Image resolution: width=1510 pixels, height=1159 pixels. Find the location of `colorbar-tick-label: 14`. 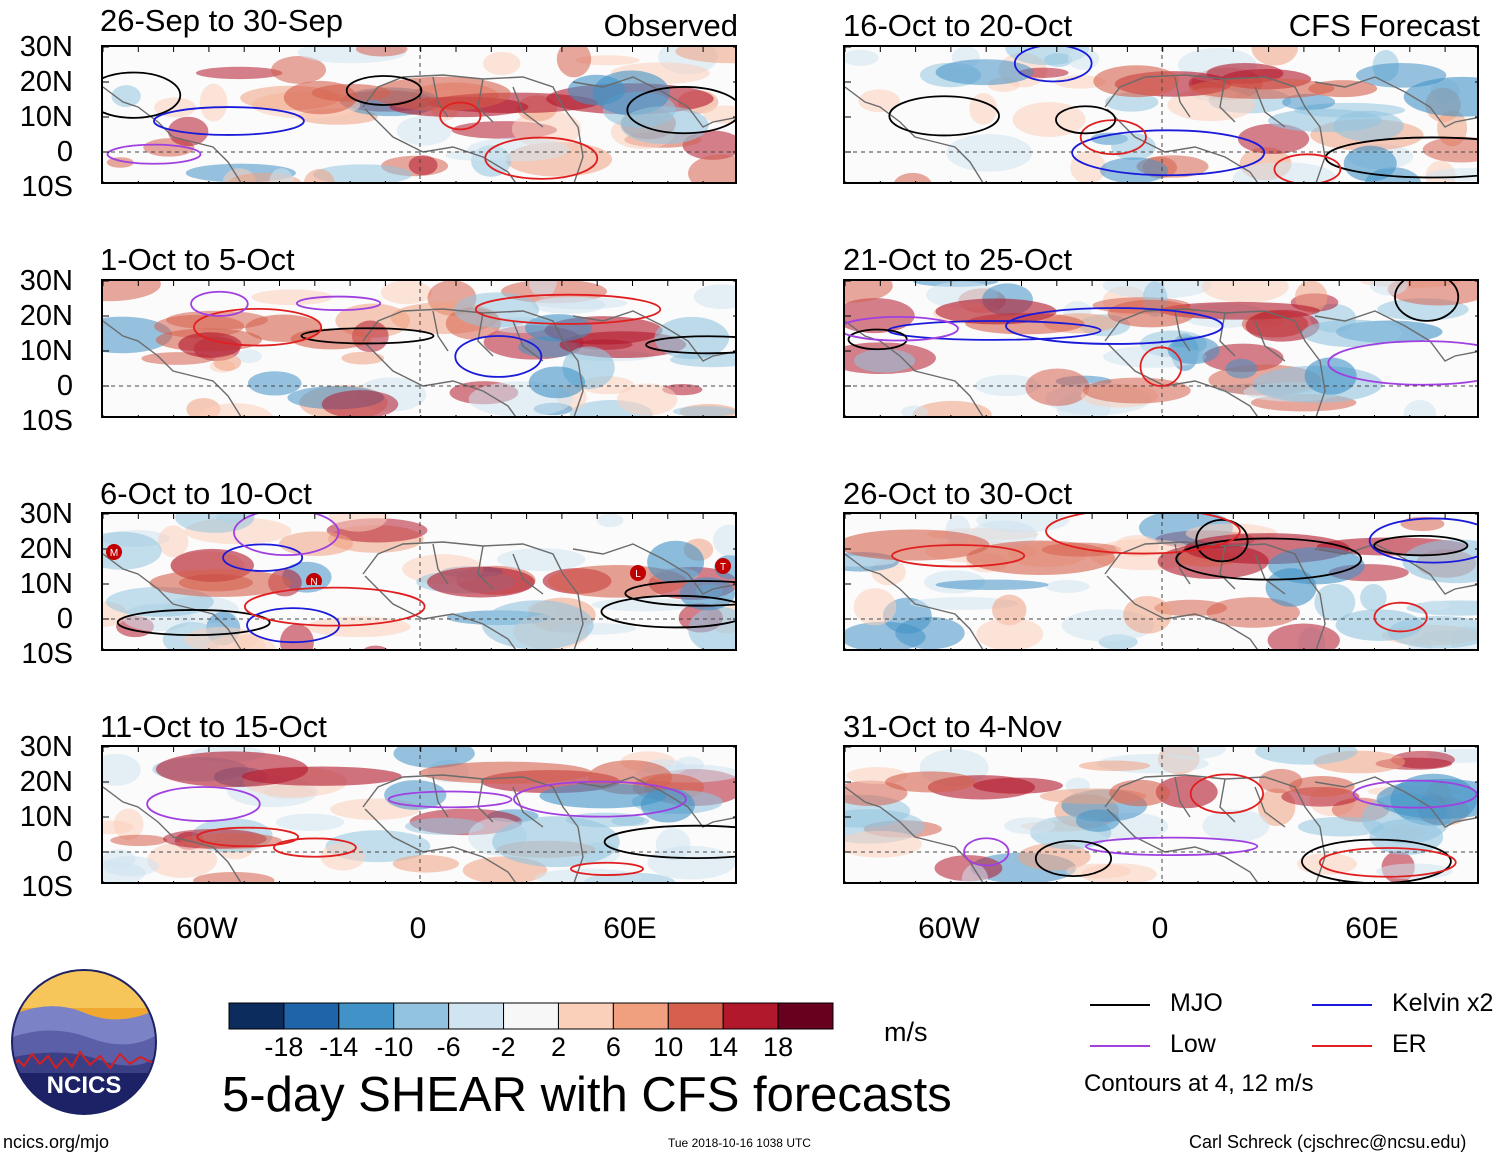

colorbar-tick-label: 14 is located at coordinates (723, 1047).